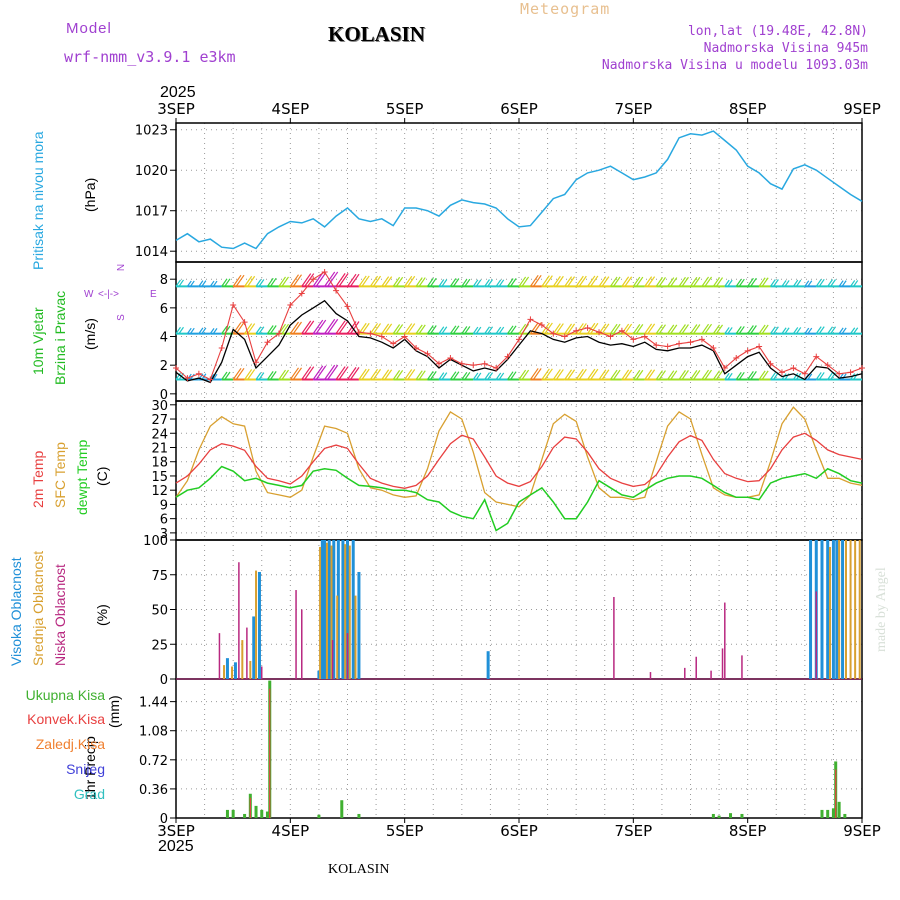 This screenshot has height=900, width=900. I want to click on y-tick-label: 0, so click(164, 819).